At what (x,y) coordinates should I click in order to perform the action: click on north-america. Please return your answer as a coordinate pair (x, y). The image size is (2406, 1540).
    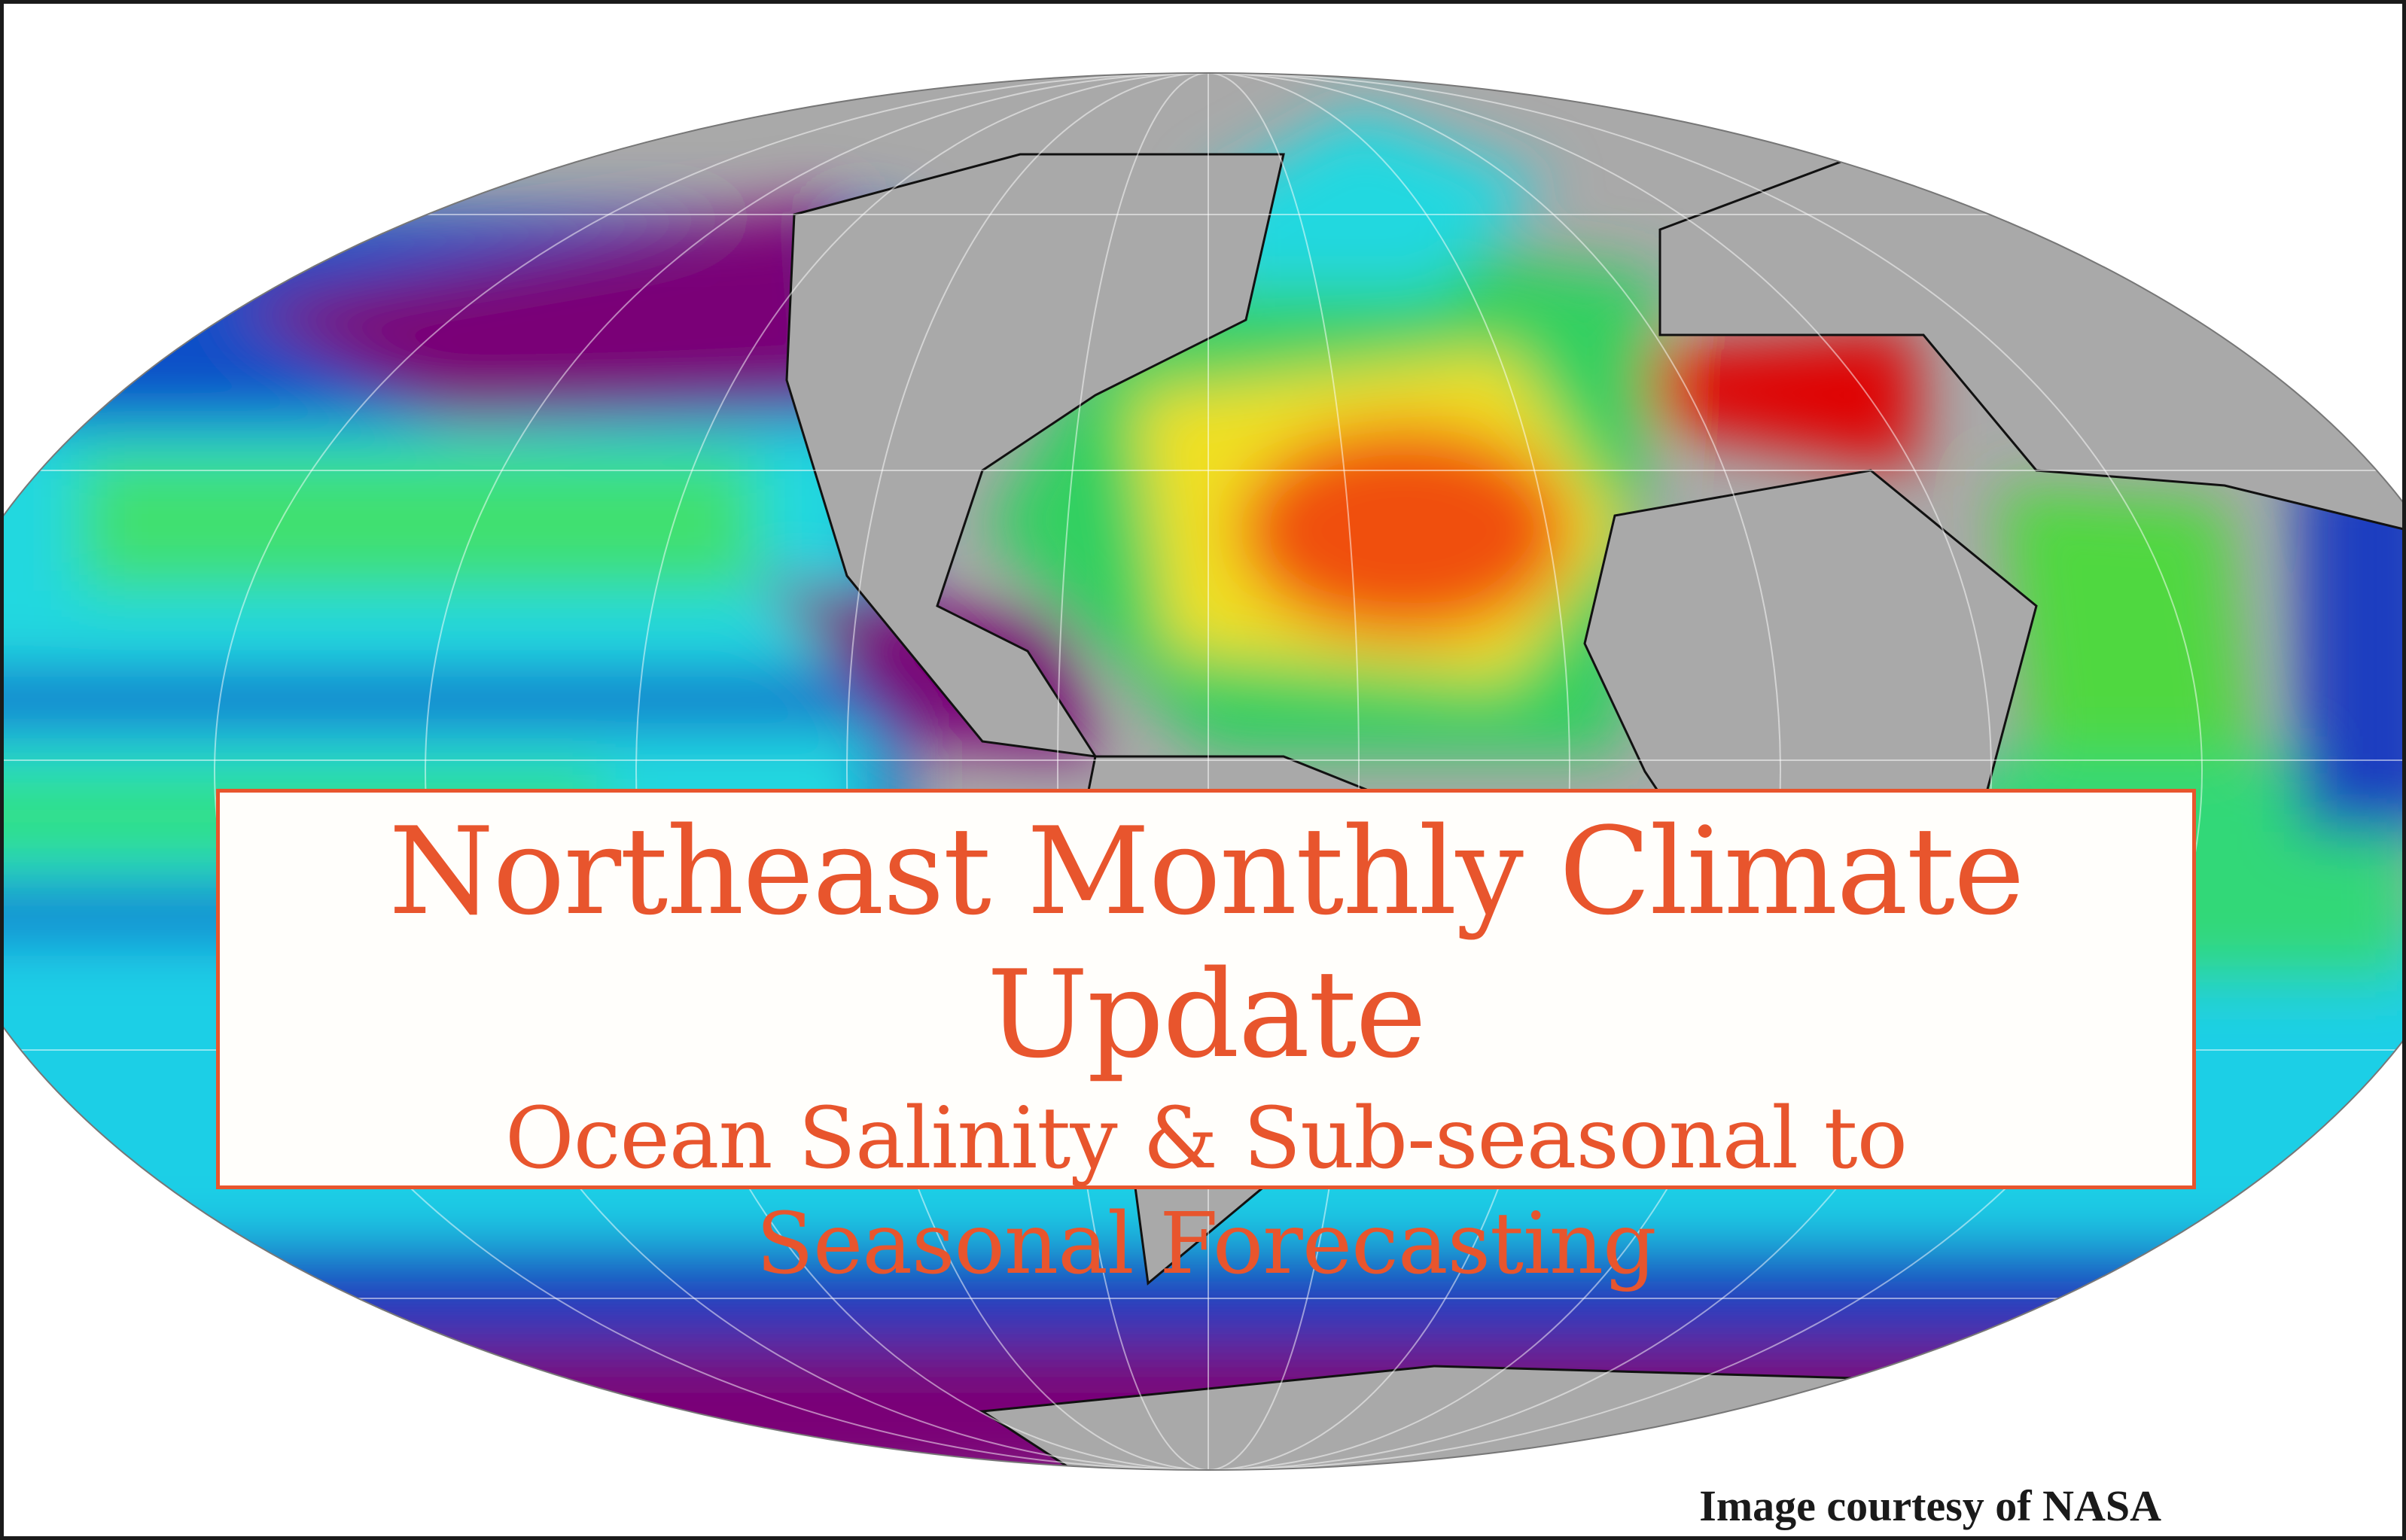
    Looking at the image, I should click on (1035, 455).